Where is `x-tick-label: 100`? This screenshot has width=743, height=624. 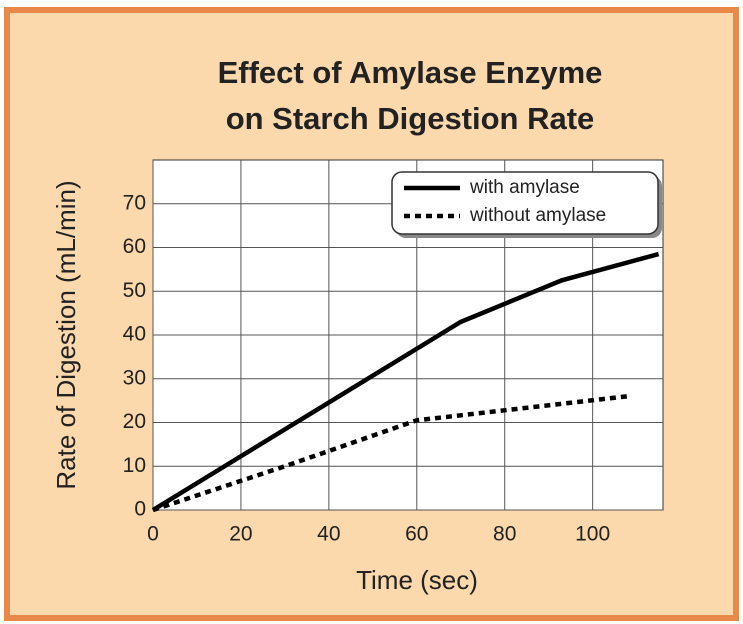 x-tick-label: 100 is located at coordinates (592, 534).